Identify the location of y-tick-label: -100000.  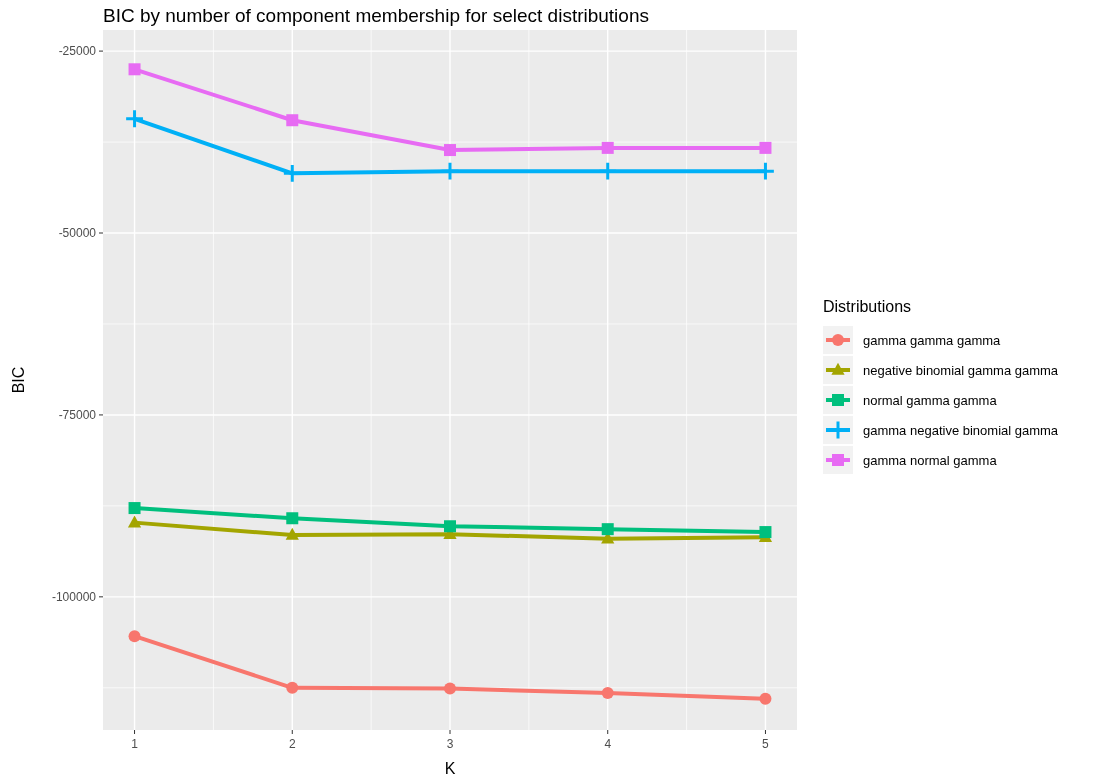
(74, 596).